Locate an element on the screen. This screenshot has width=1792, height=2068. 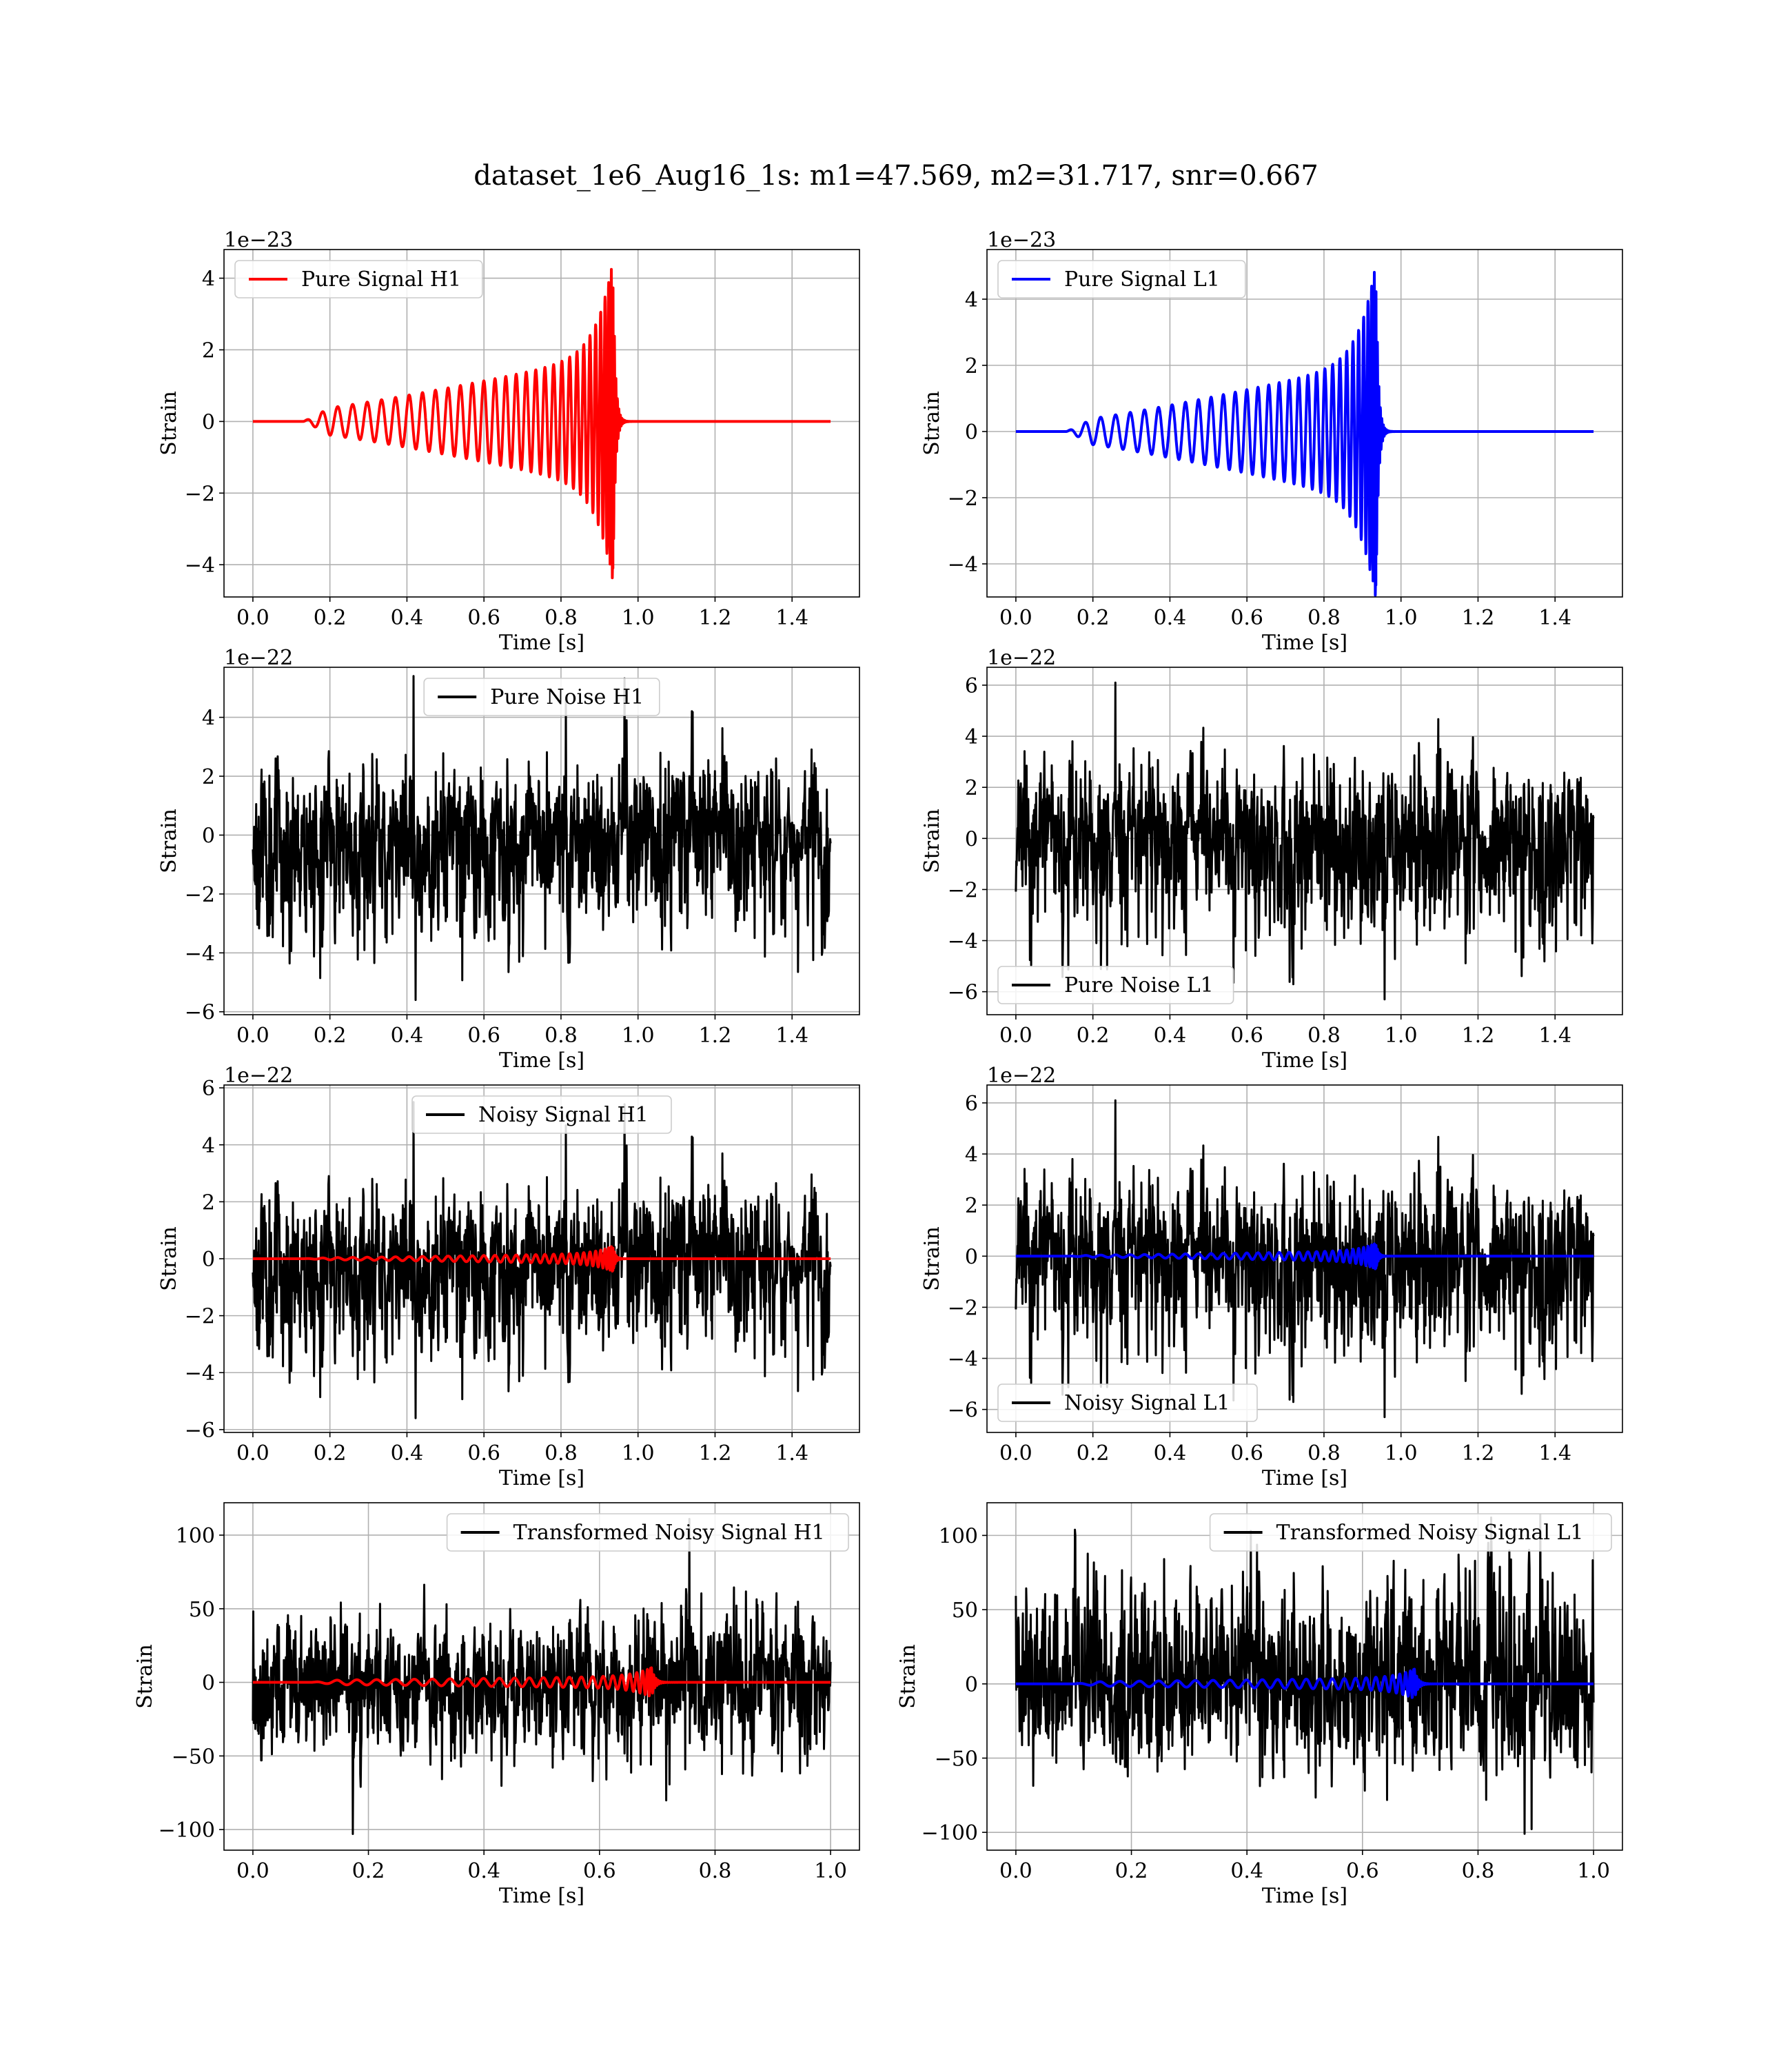
legend: Pure Signal H1 is located at coordinates (358, 279).